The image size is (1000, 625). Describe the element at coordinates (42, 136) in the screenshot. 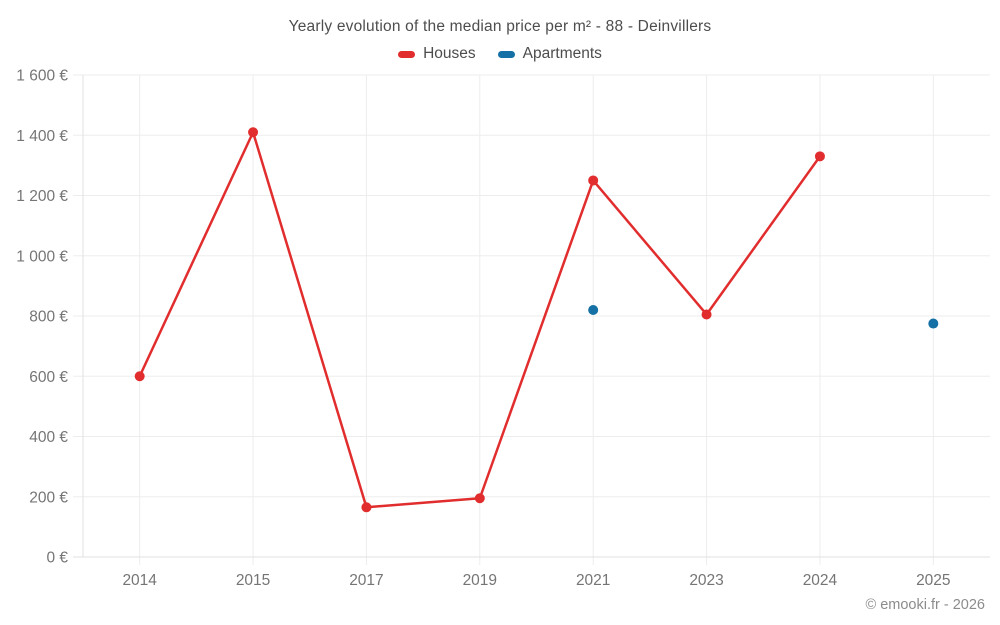

I see `y-tick-label: 1 400 €` at that location.